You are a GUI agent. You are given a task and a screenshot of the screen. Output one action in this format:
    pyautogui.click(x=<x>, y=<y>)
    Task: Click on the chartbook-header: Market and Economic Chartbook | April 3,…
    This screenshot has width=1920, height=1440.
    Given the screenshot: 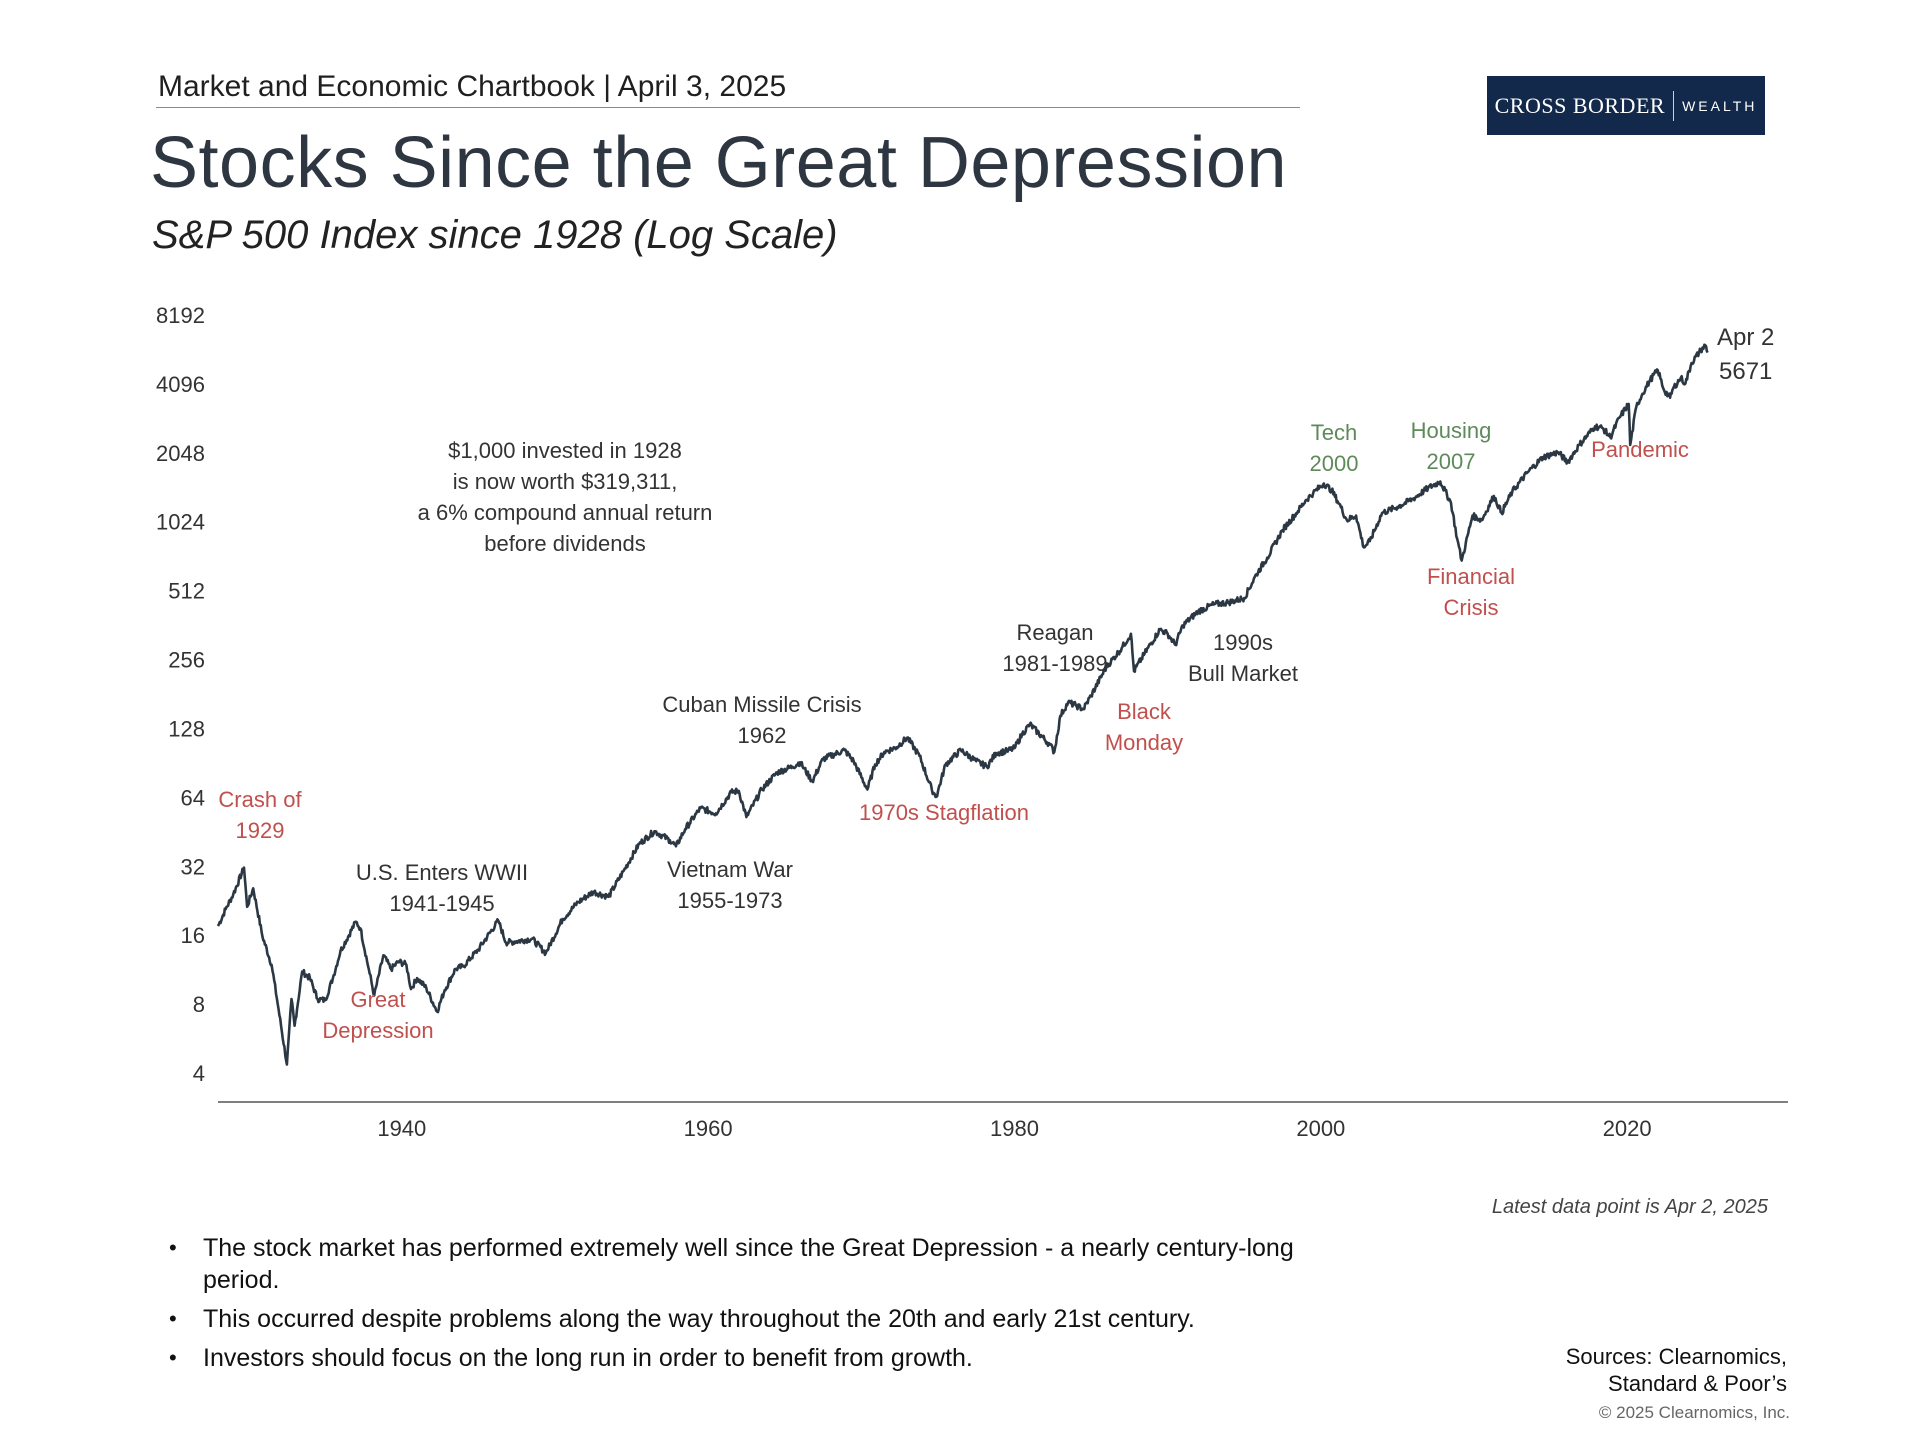 What is the action you would take?
    pyautogui.click(x=472, y=86)
    